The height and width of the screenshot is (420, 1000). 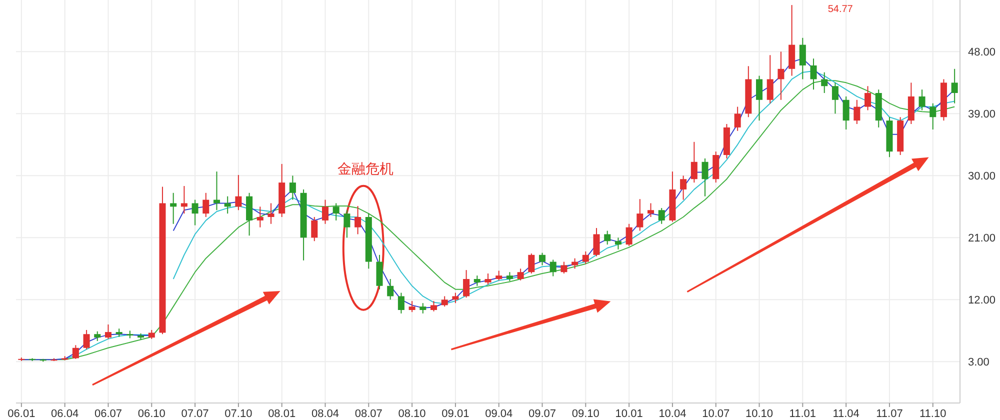 I want to click on x-tick-label: 10.01, so click(x=629, y=414).